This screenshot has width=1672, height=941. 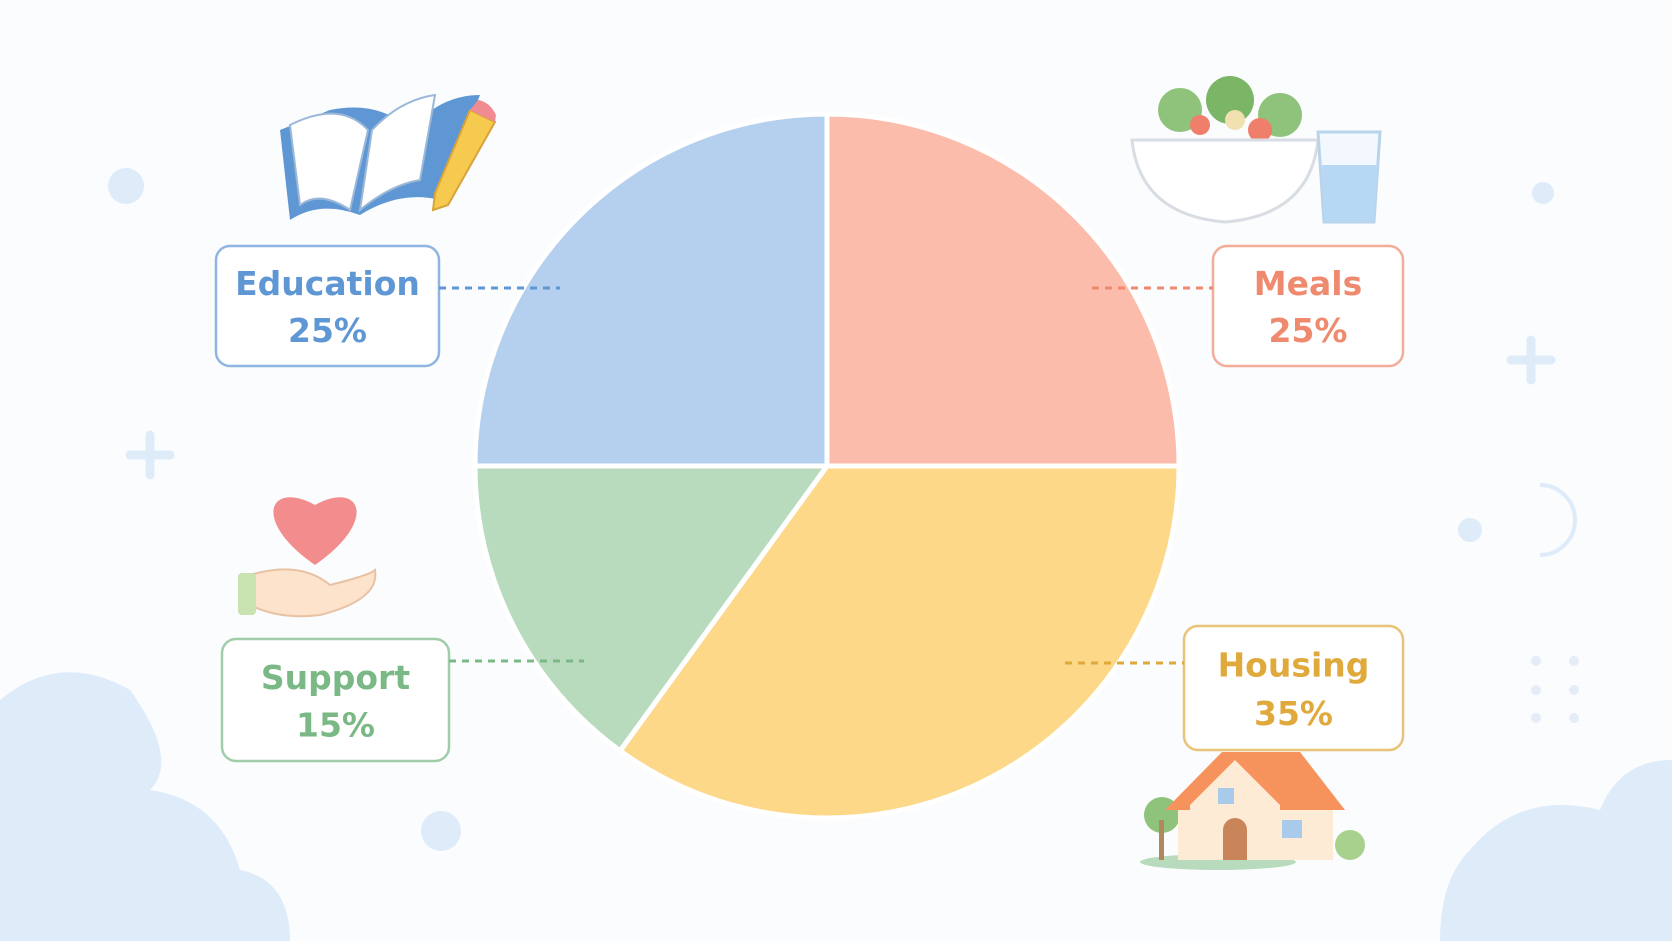 What do you see at coordinates (1308, 283) in the screenshot?
I see `category-label: Meals` at bounding box center [1308, 283].